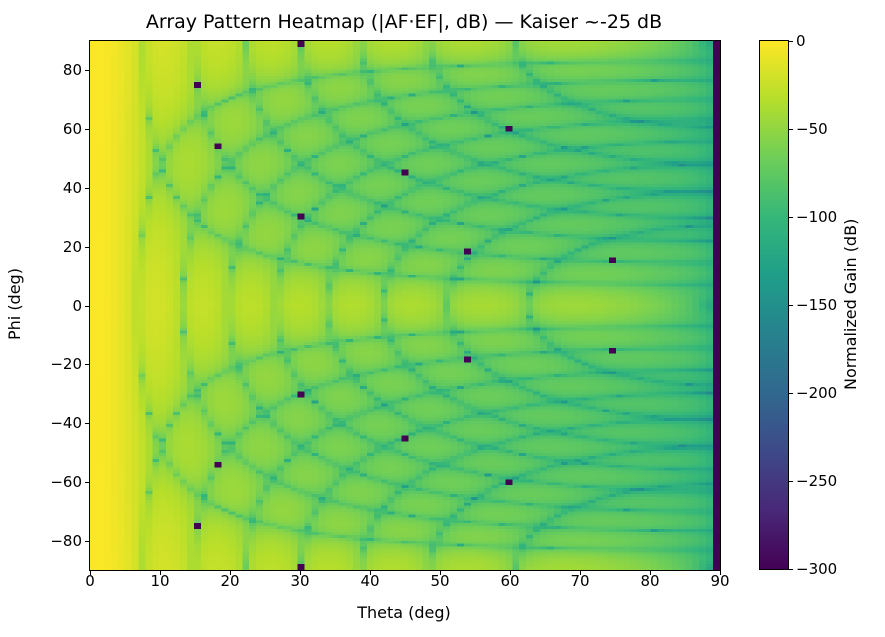 Image resolution: width=885 pixels, height=637 pixels. What do you see at coordinates (66, 423) in the screenshot?
I see `y-axis-tick-label: −40` at bounding box center [66, 423].